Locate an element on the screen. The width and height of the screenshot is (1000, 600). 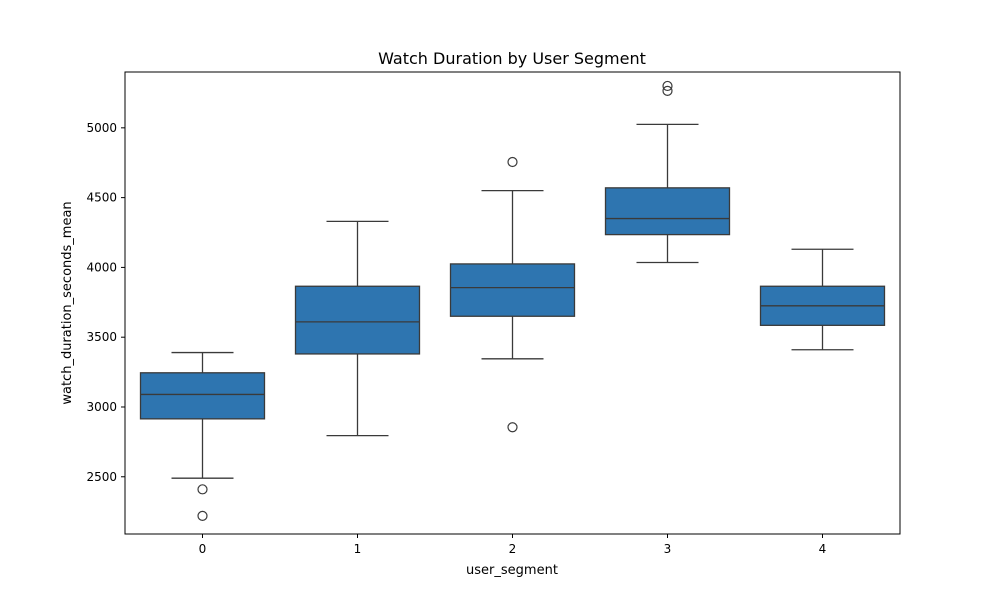
x-tick-label: 4 is located at coordinates (823, 549).